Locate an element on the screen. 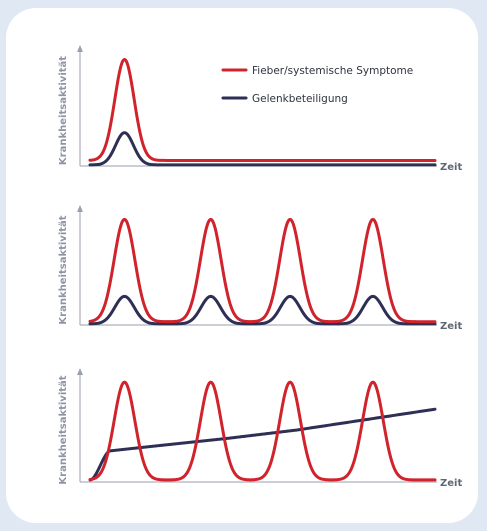 This screenshot has width=487, height=531. legend-fever-label: Fieber/systemische Symptome is located at coordinates (332, 71).